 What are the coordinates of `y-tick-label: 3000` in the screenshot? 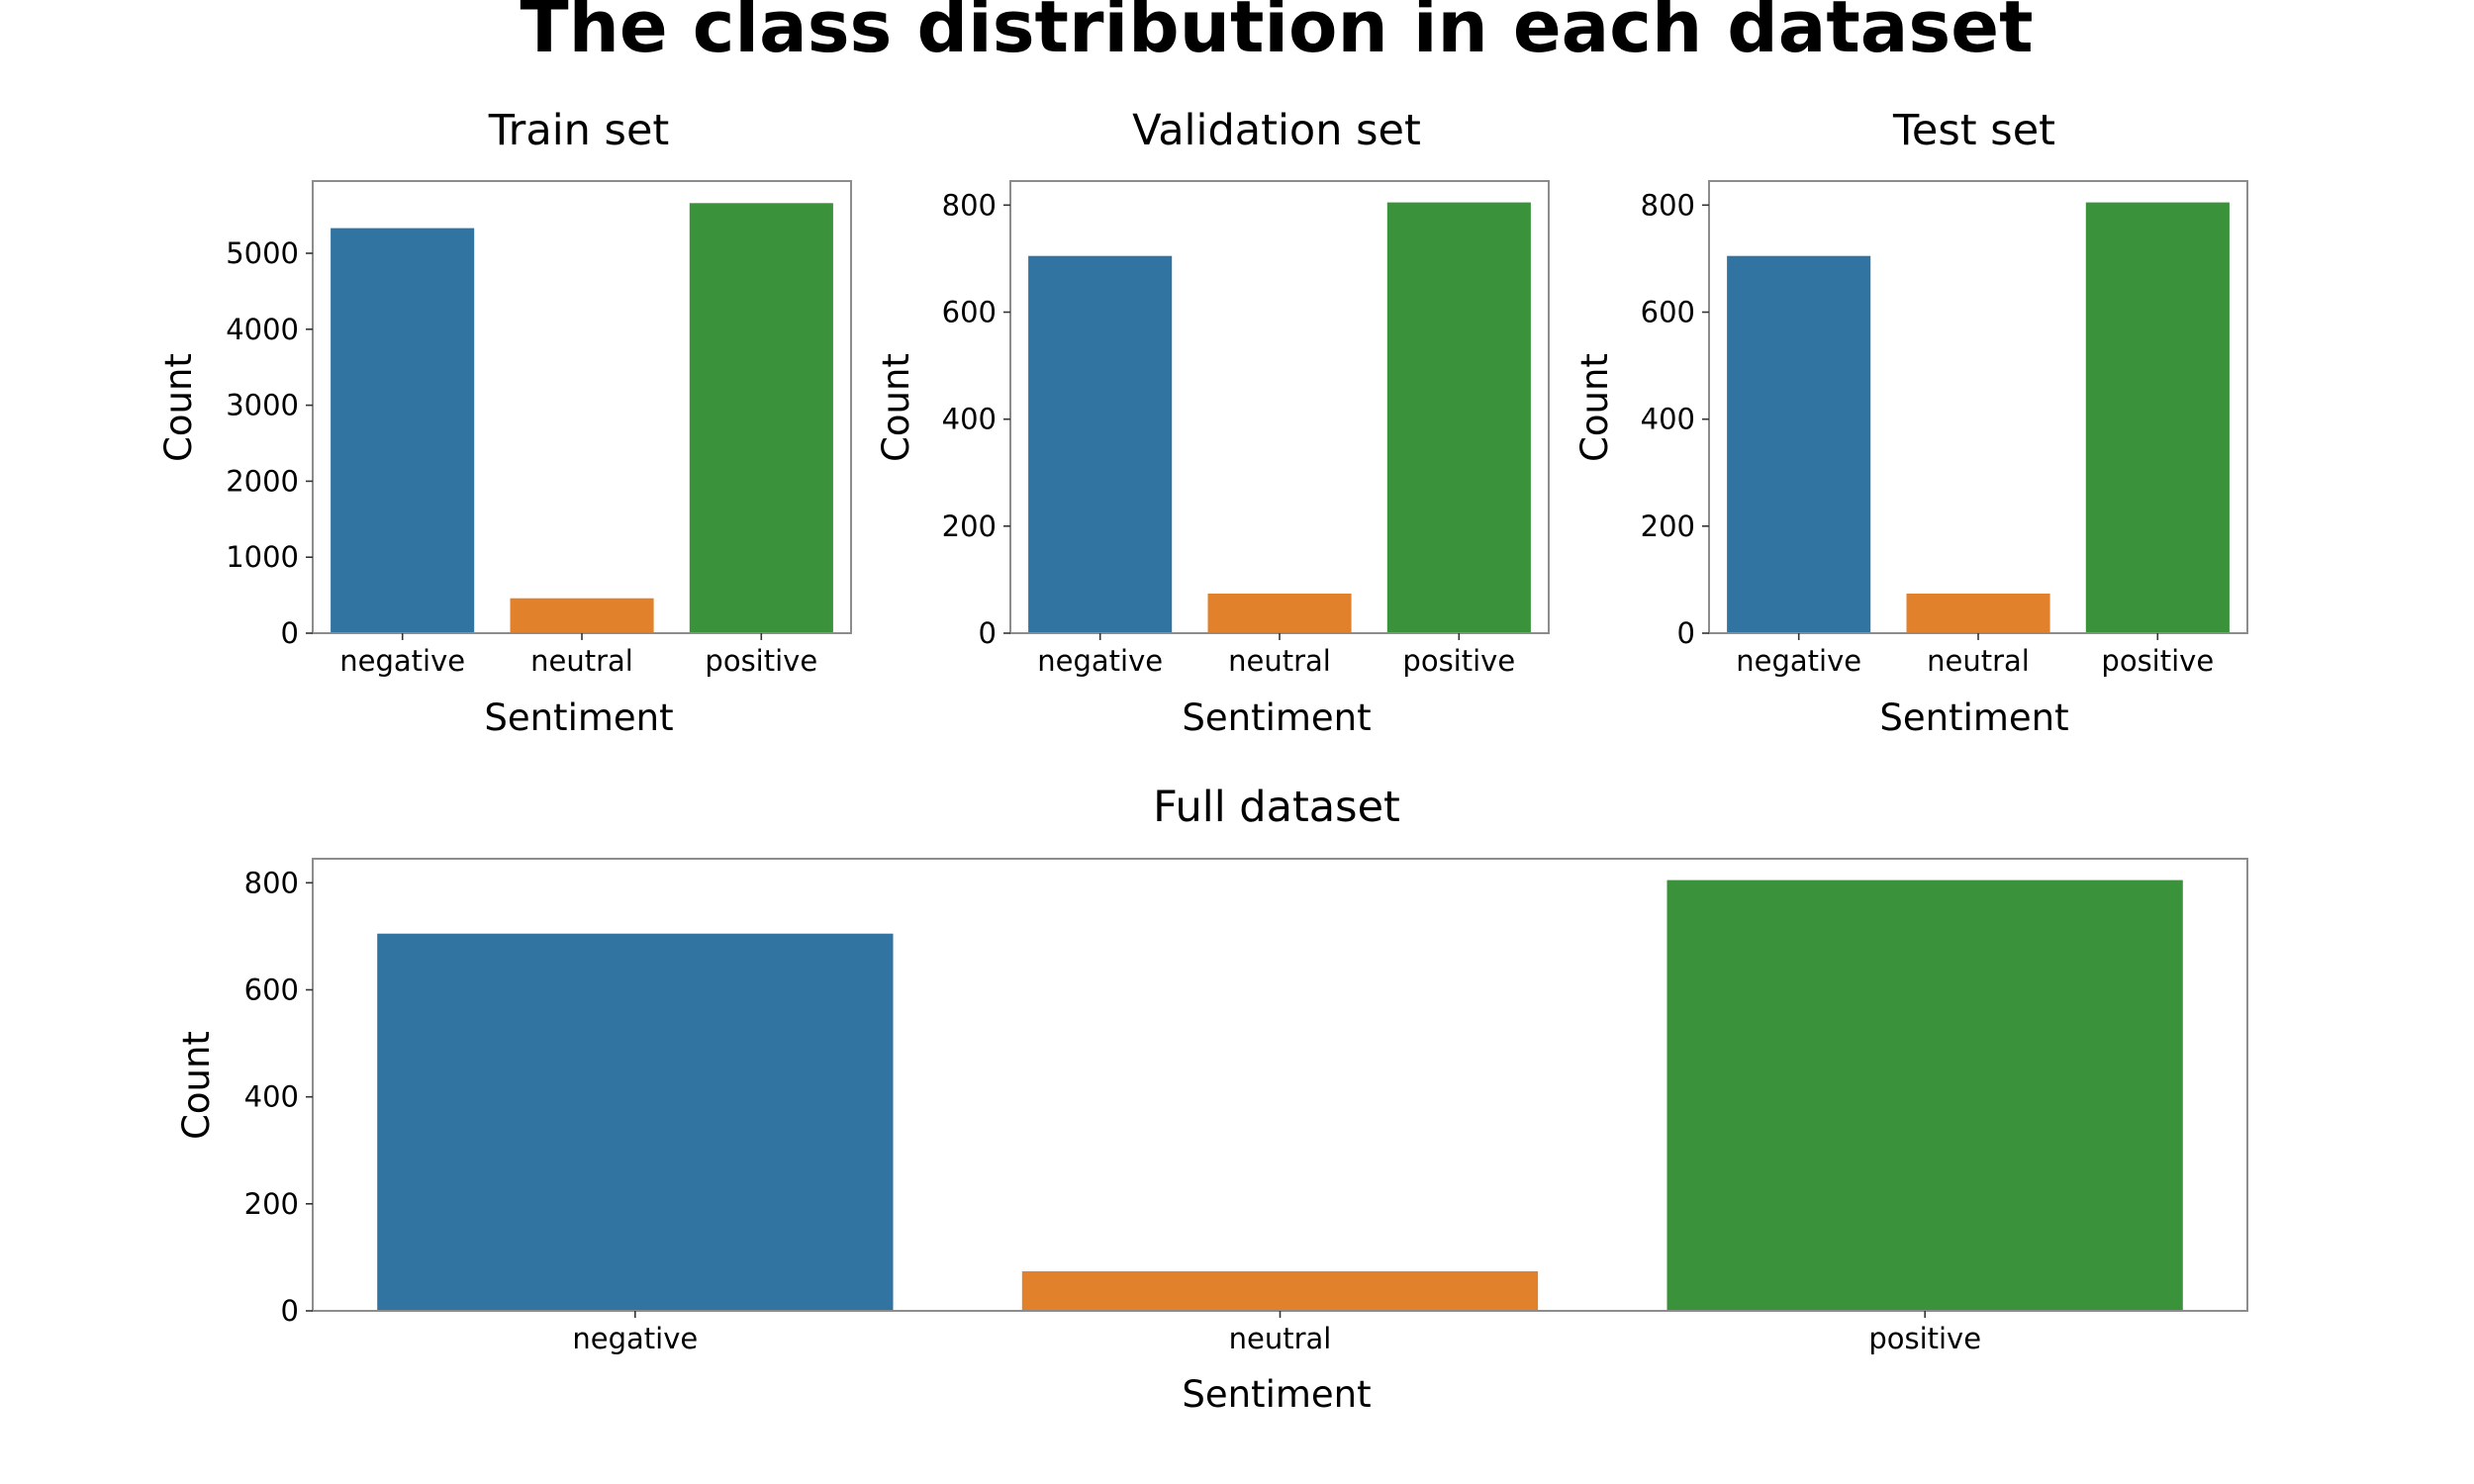 It's located at (263, 405).